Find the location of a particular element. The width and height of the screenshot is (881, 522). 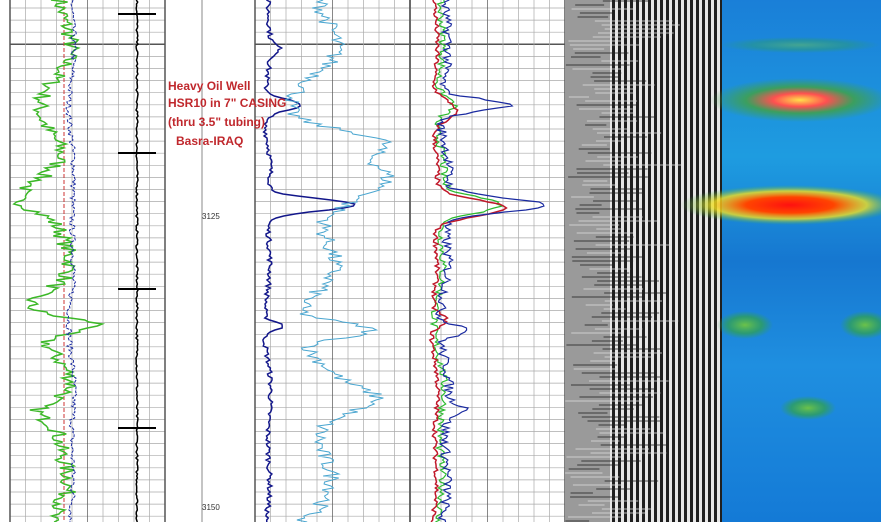

annotation-line: (thru 3.5" tubing) is located at coordinates (216, 122).